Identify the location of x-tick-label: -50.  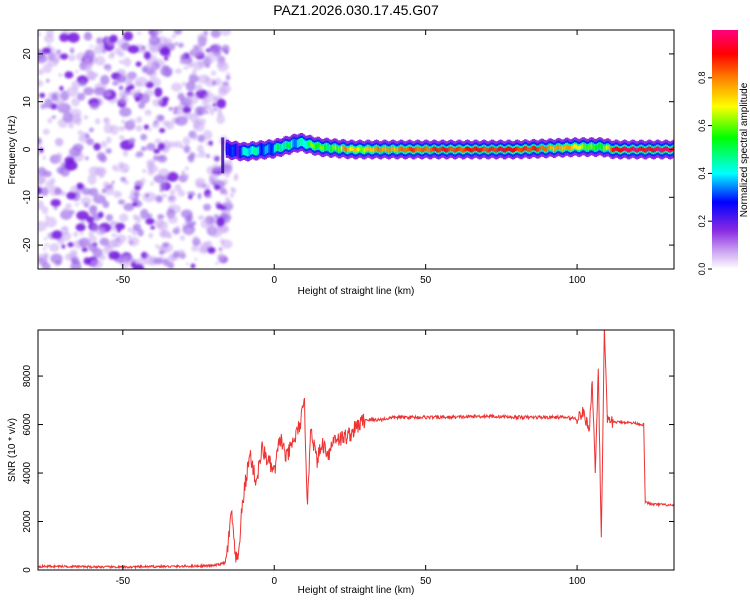
(123, 581).